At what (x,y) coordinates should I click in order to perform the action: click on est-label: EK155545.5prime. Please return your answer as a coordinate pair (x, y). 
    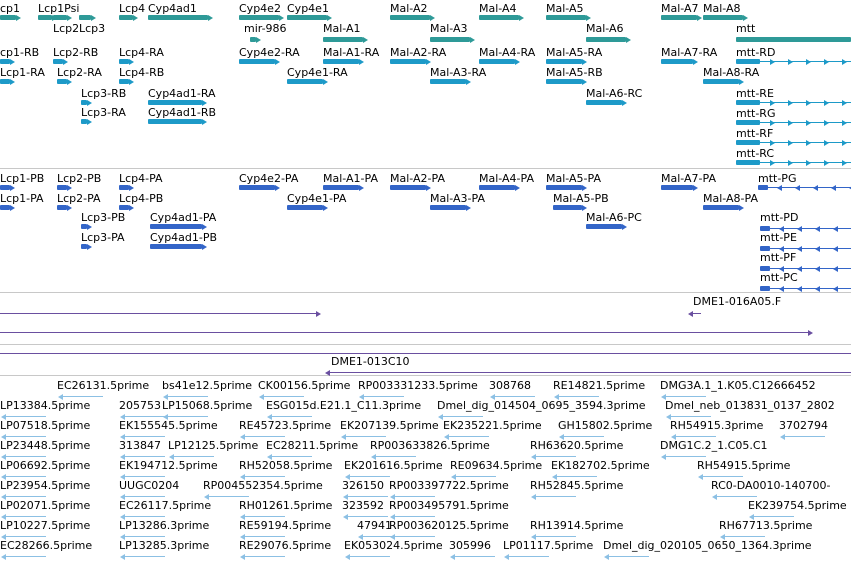
    Looking at the image, I should click on (168, 425).